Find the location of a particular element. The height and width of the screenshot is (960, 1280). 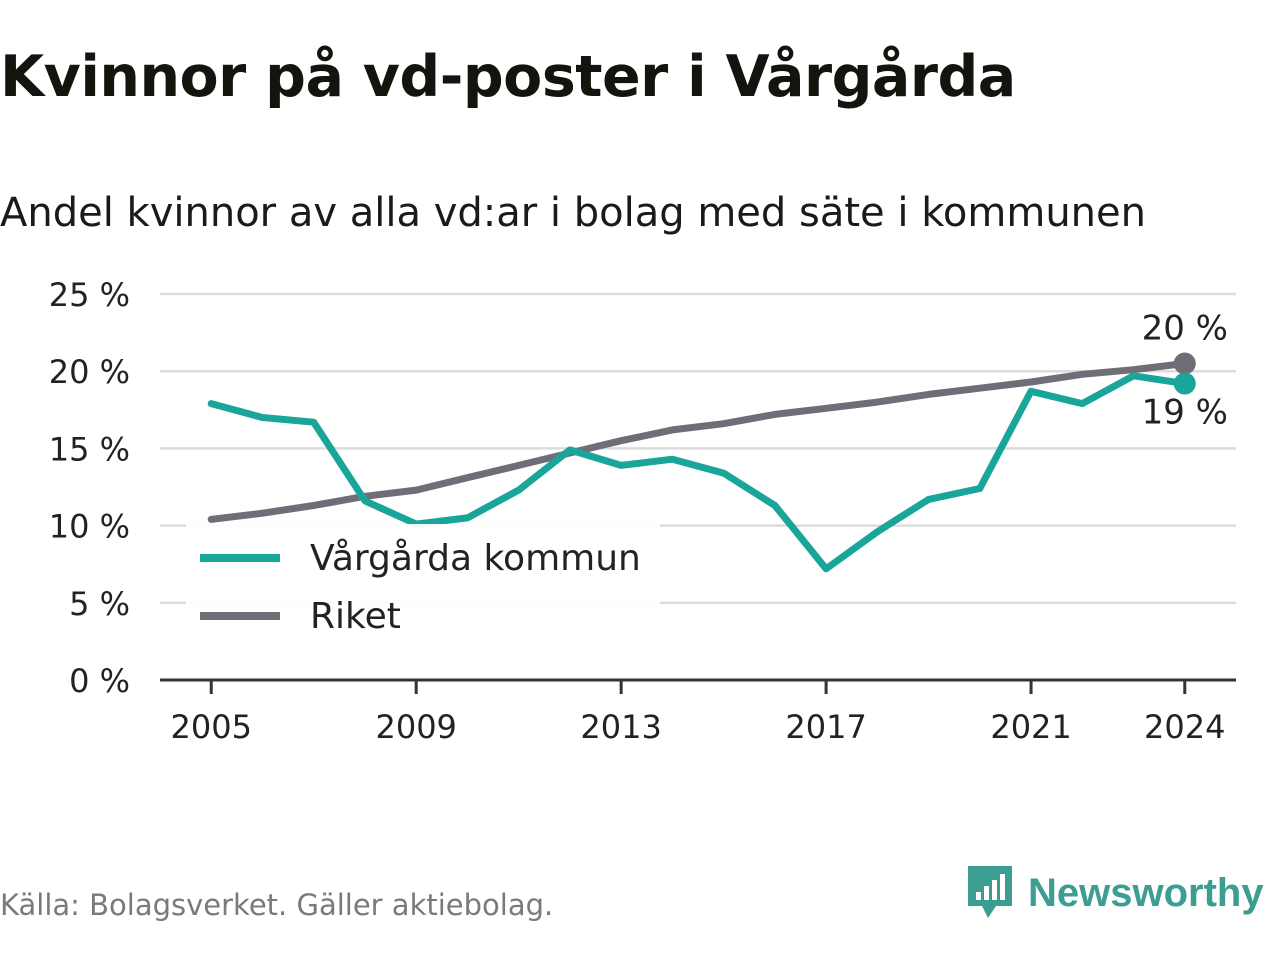

y-tick-label: 25 % is located at coordinates (89, 295).